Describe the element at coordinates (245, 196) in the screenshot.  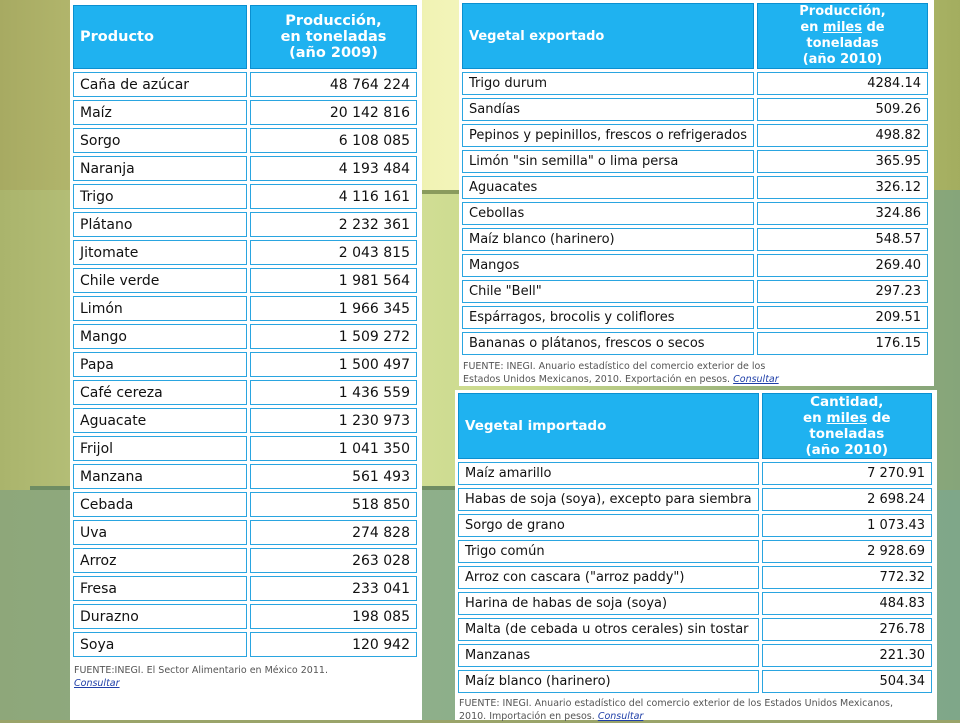
I see `table-row: Trigo 4 116 161` at that location.